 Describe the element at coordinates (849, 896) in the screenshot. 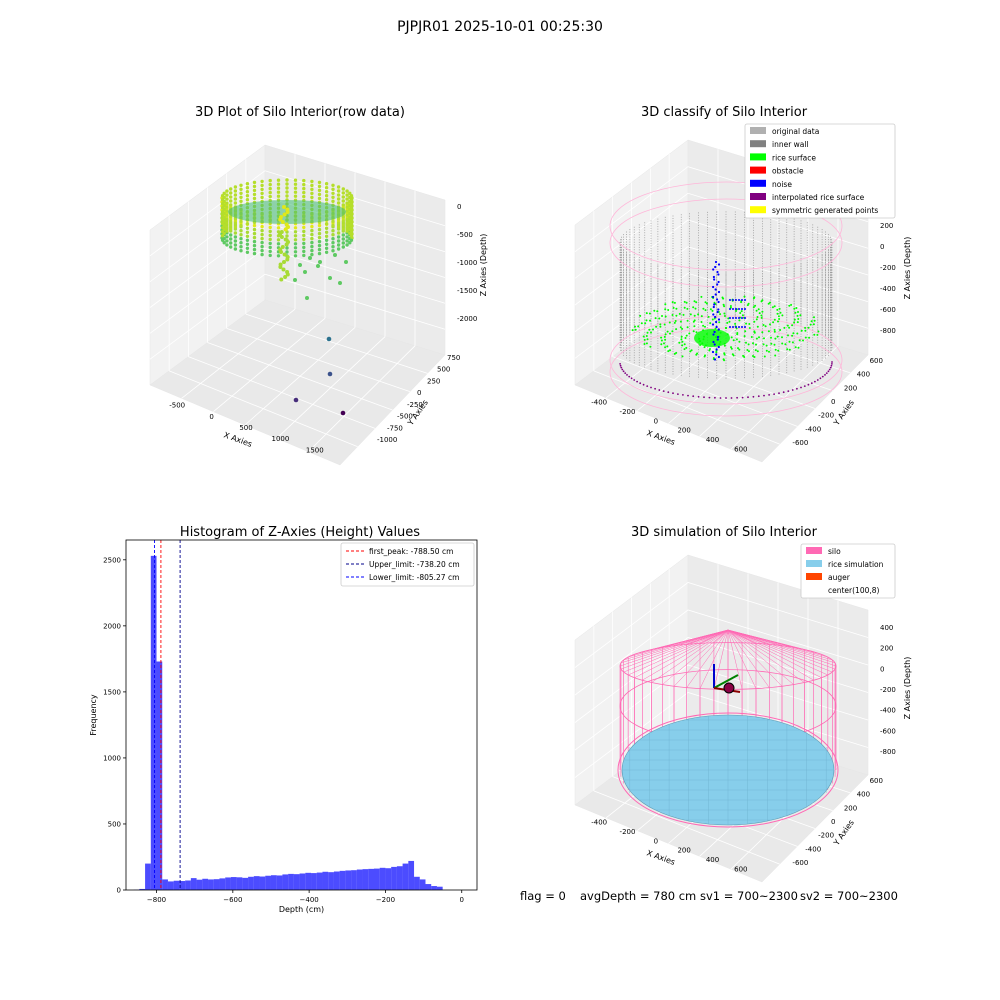

I see `footer-sv2: sv2 = 700~2300` at that location.